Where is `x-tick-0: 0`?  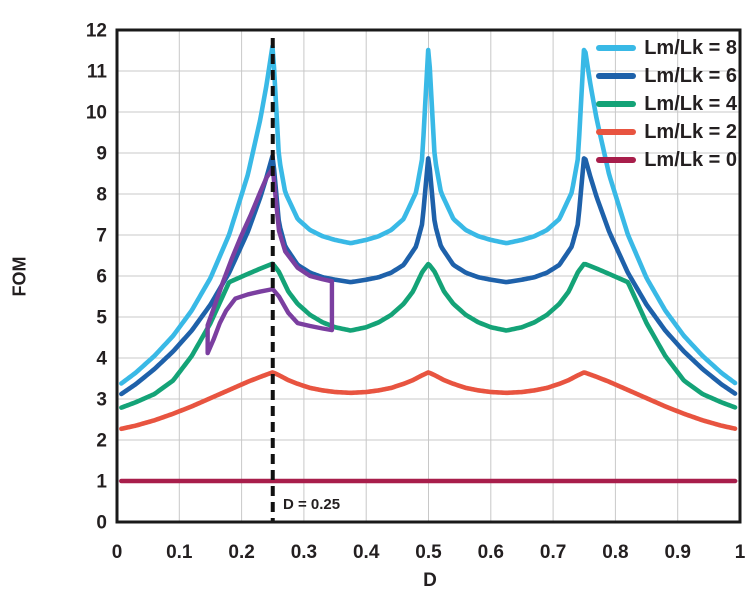 x-tick-0: 0 is located at coordinates (117, 552).